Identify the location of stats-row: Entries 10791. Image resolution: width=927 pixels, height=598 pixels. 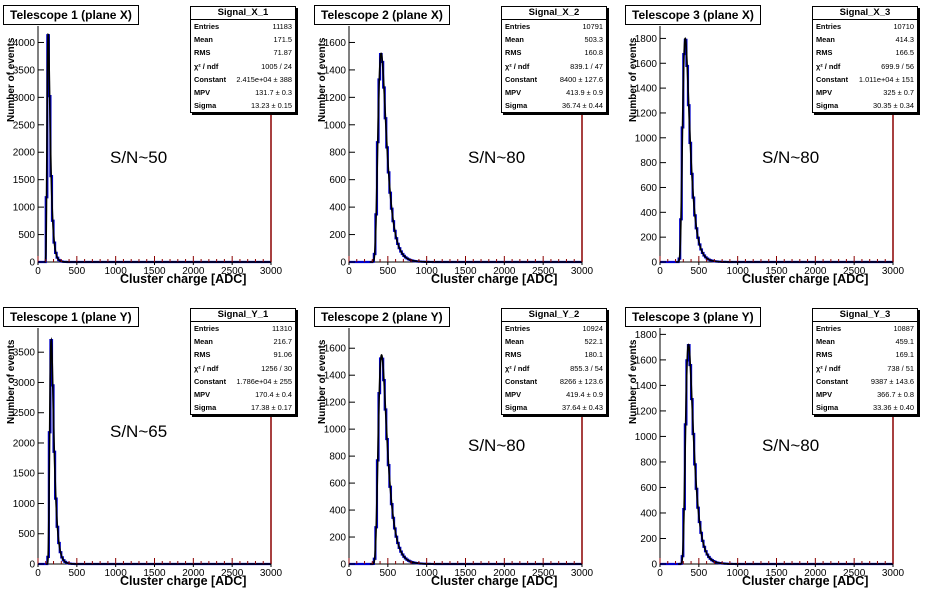
(554, 26).